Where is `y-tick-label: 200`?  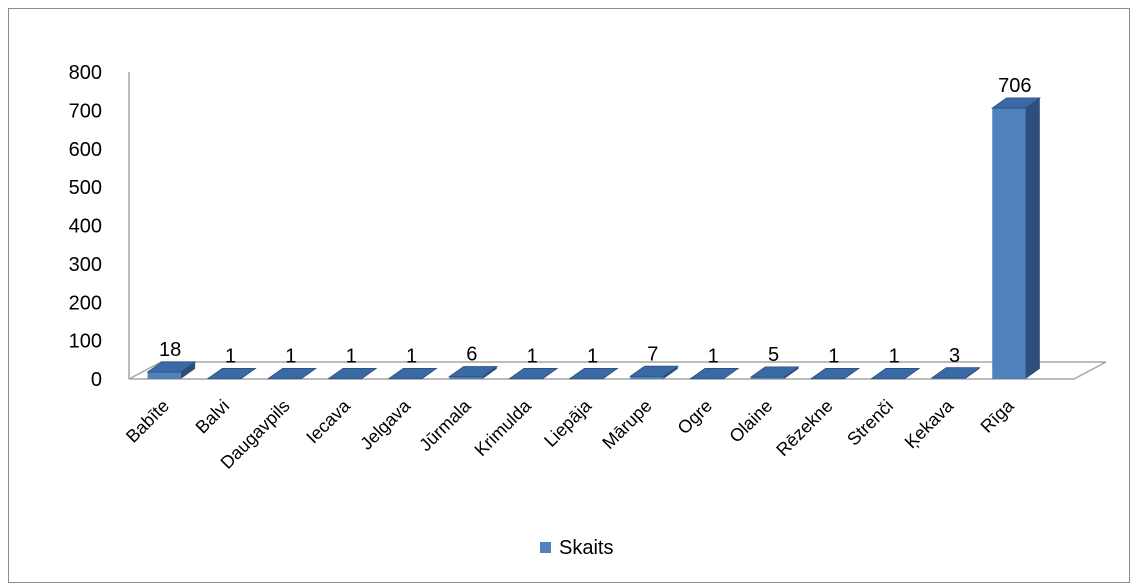
y-tick-label: 200 is located at coordinates (85, 303).